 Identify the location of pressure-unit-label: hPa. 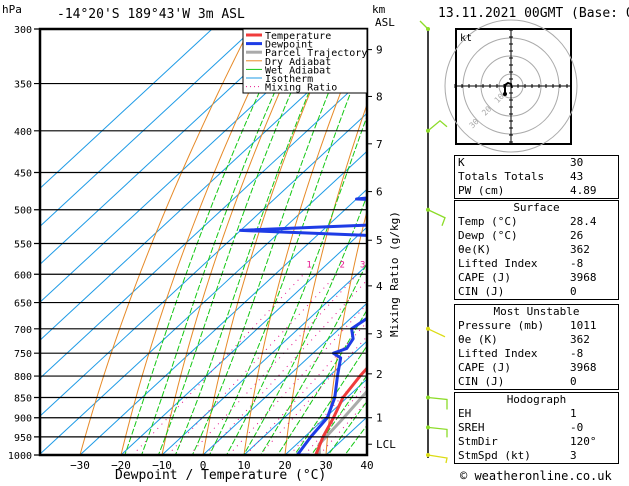
(12, 9).